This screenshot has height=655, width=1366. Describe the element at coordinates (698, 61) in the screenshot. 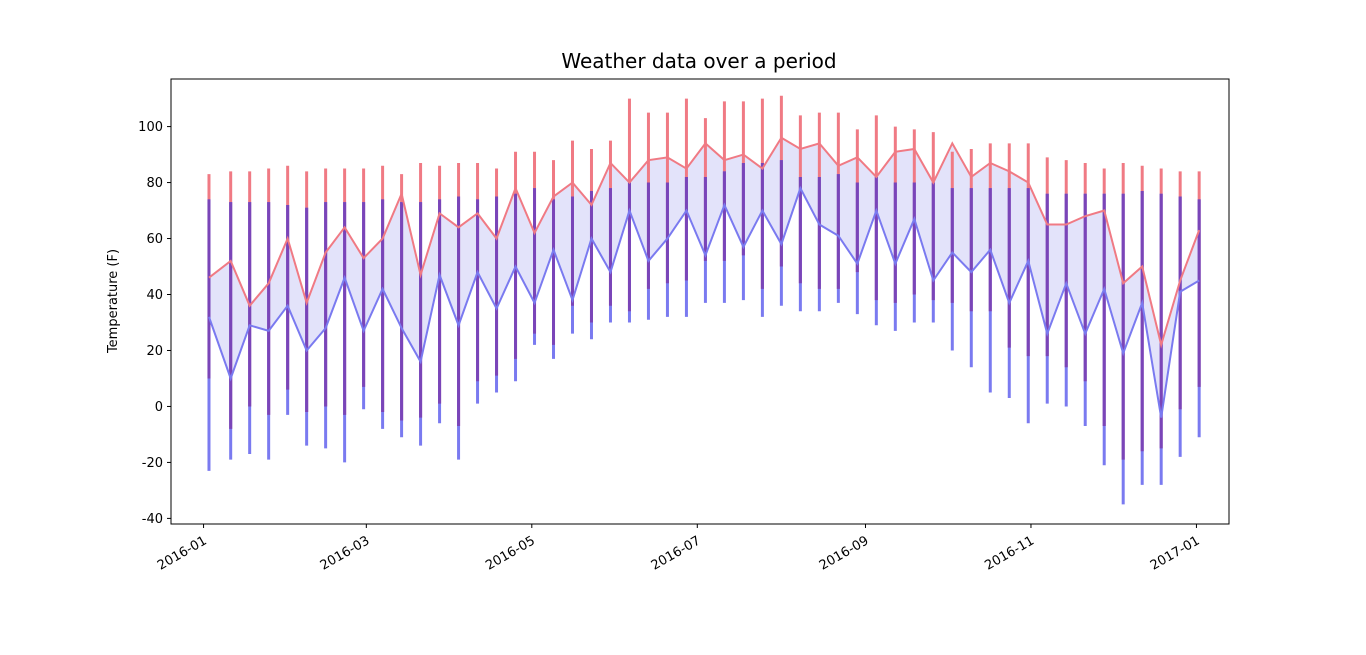

I see `chart-title: Weather data over a period` at that location.